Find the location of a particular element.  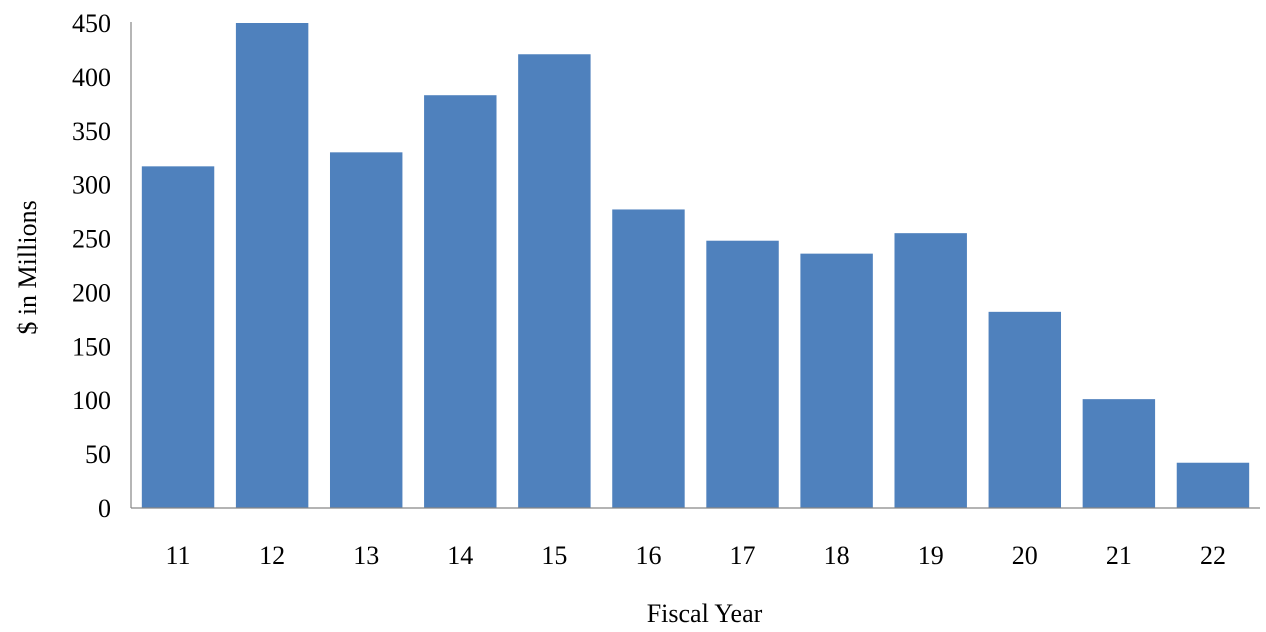

y-tick-label: 50 is located at coordinates (98, 454).